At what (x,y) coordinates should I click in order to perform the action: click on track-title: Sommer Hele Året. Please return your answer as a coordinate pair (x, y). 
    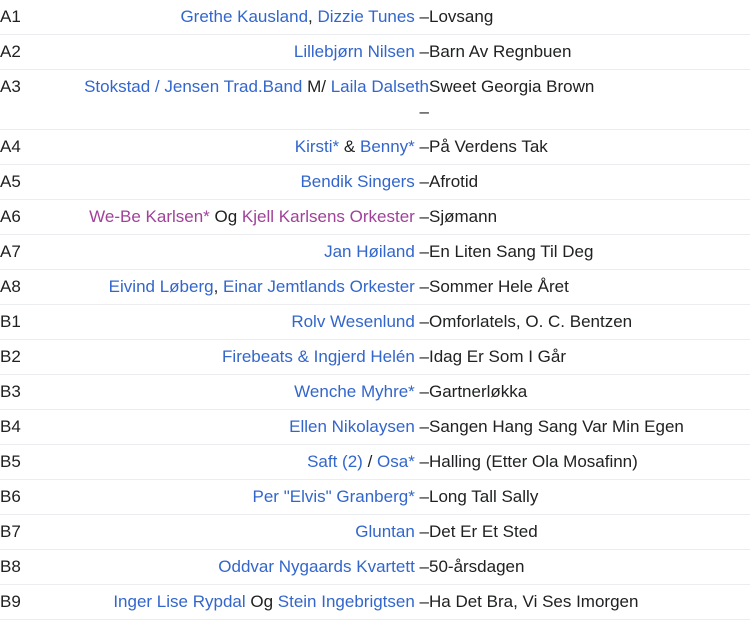
    Looking at the image, I should click on (499, 286).